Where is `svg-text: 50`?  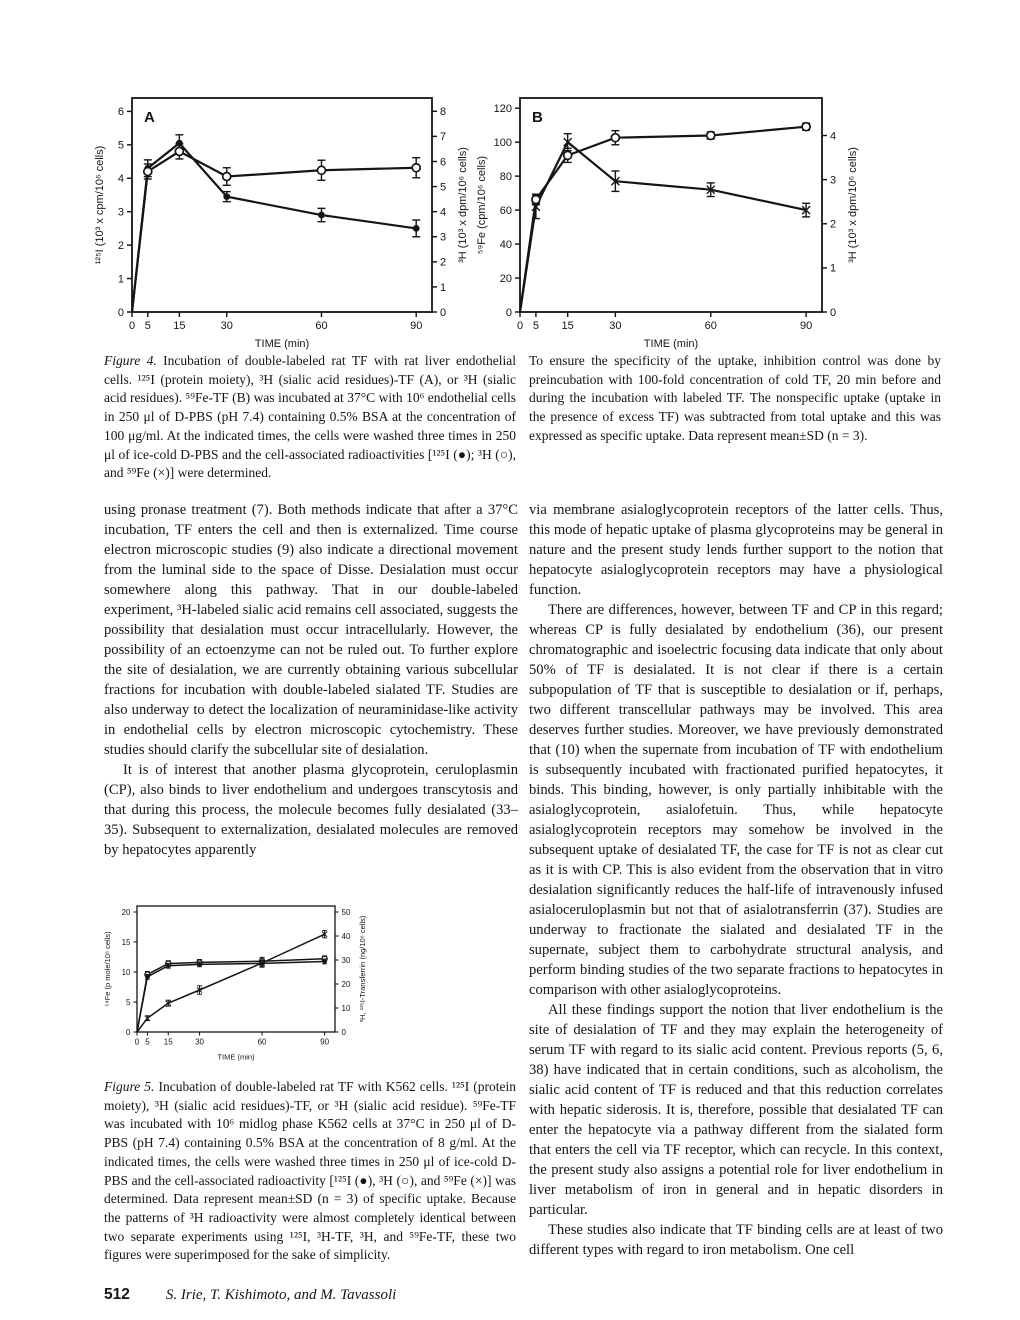
svg-text: 50 is located at coordinates (346, 912).